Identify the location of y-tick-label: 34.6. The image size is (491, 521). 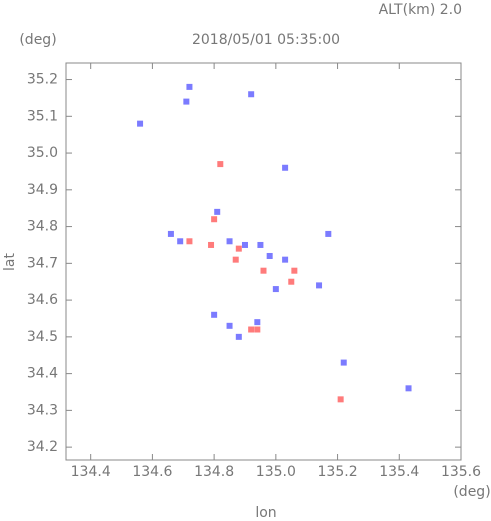
(42, 300).